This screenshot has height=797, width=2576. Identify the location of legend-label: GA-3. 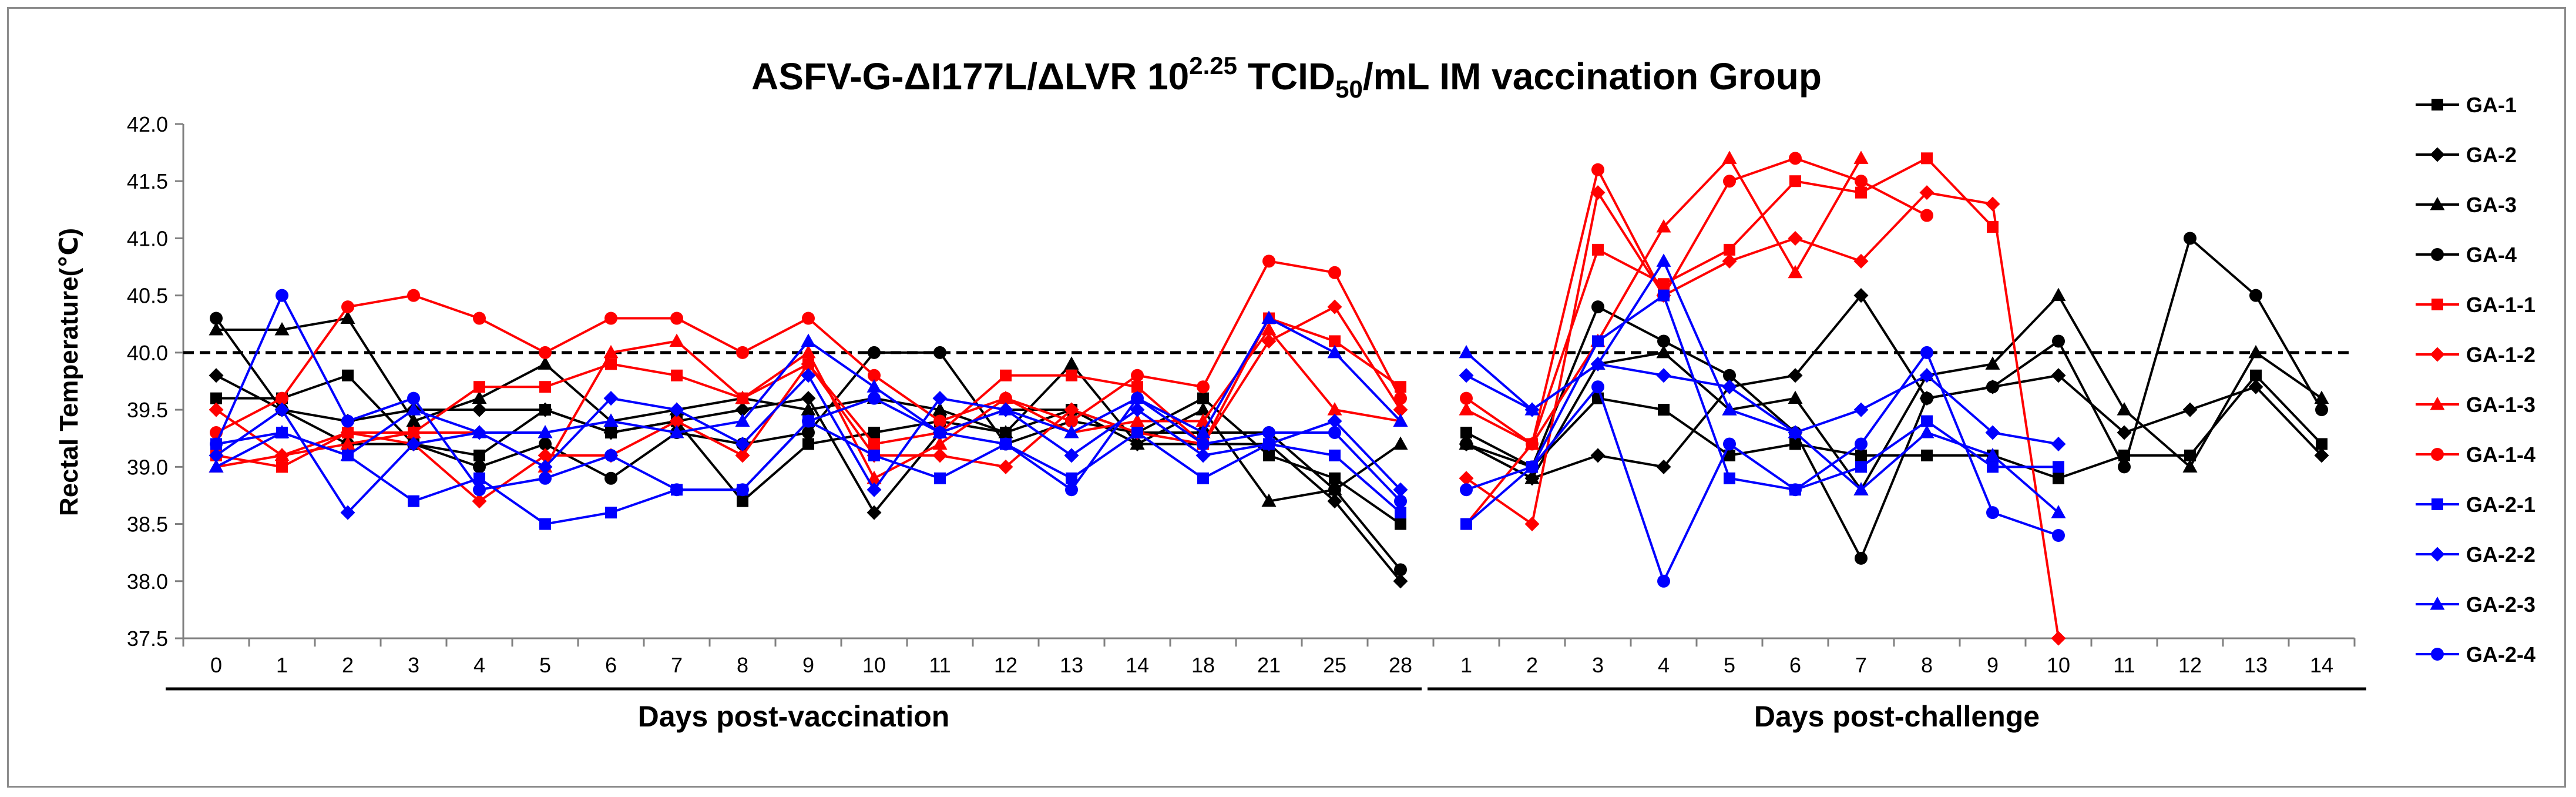
(2491, 205).